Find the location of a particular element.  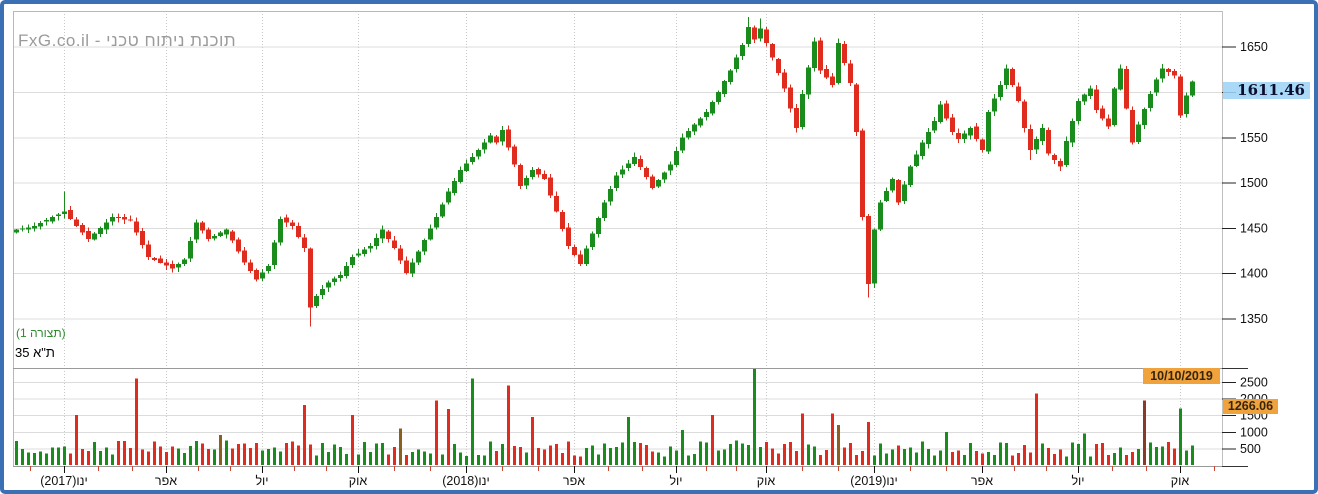

candle-wick is located at coordinates (64, 205).